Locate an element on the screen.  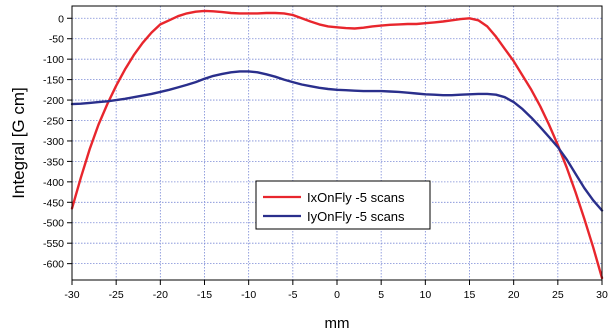
x-tick-label: 10 is located at coordinates (425, 295).